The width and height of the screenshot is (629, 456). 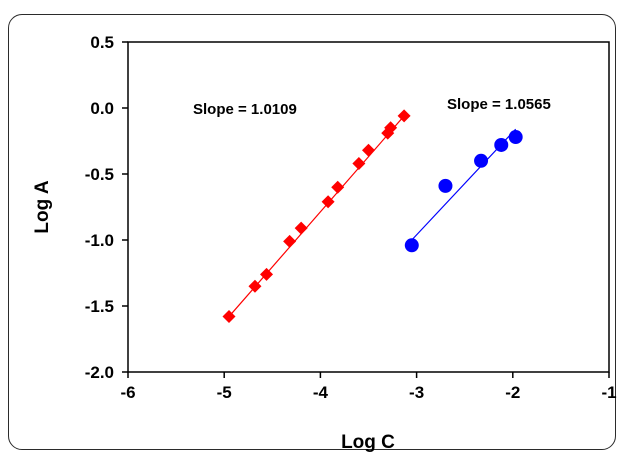 What do you see at coordinates (416, 392) in the screenshot?
I see `x-tick-label: -3` at bounding box center [416, 392].